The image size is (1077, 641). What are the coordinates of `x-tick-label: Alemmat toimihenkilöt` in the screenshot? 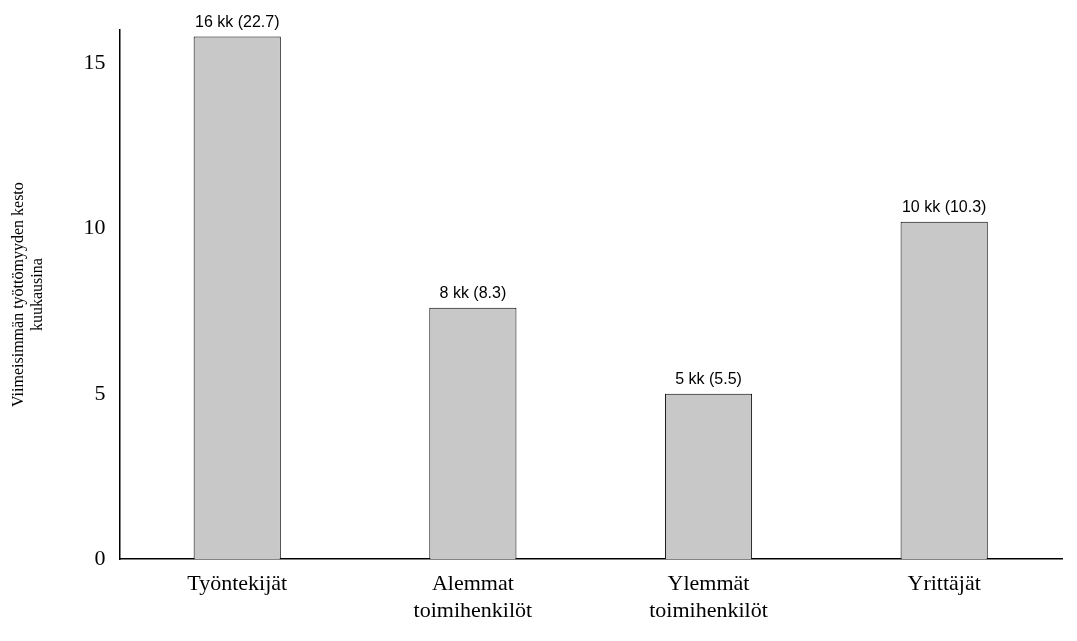 It's located at (473, 596).